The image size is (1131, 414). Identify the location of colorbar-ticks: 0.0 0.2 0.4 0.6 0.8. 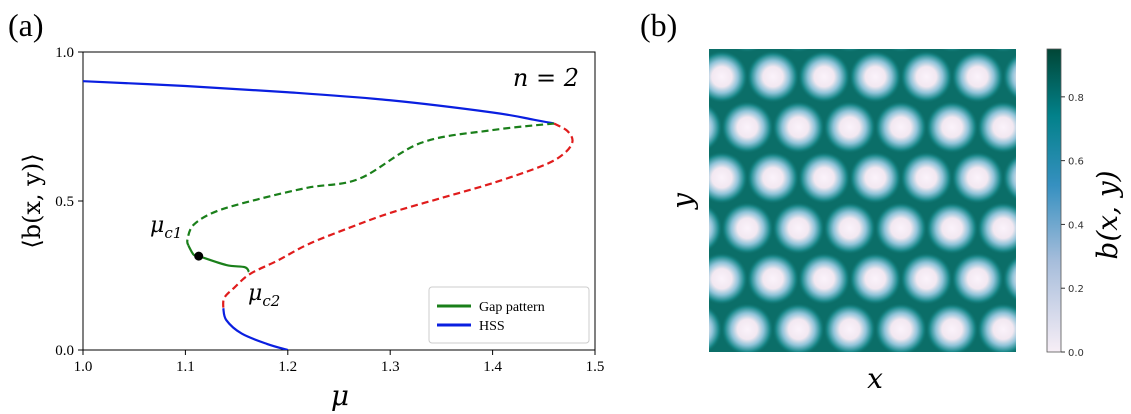
(1072, 226).